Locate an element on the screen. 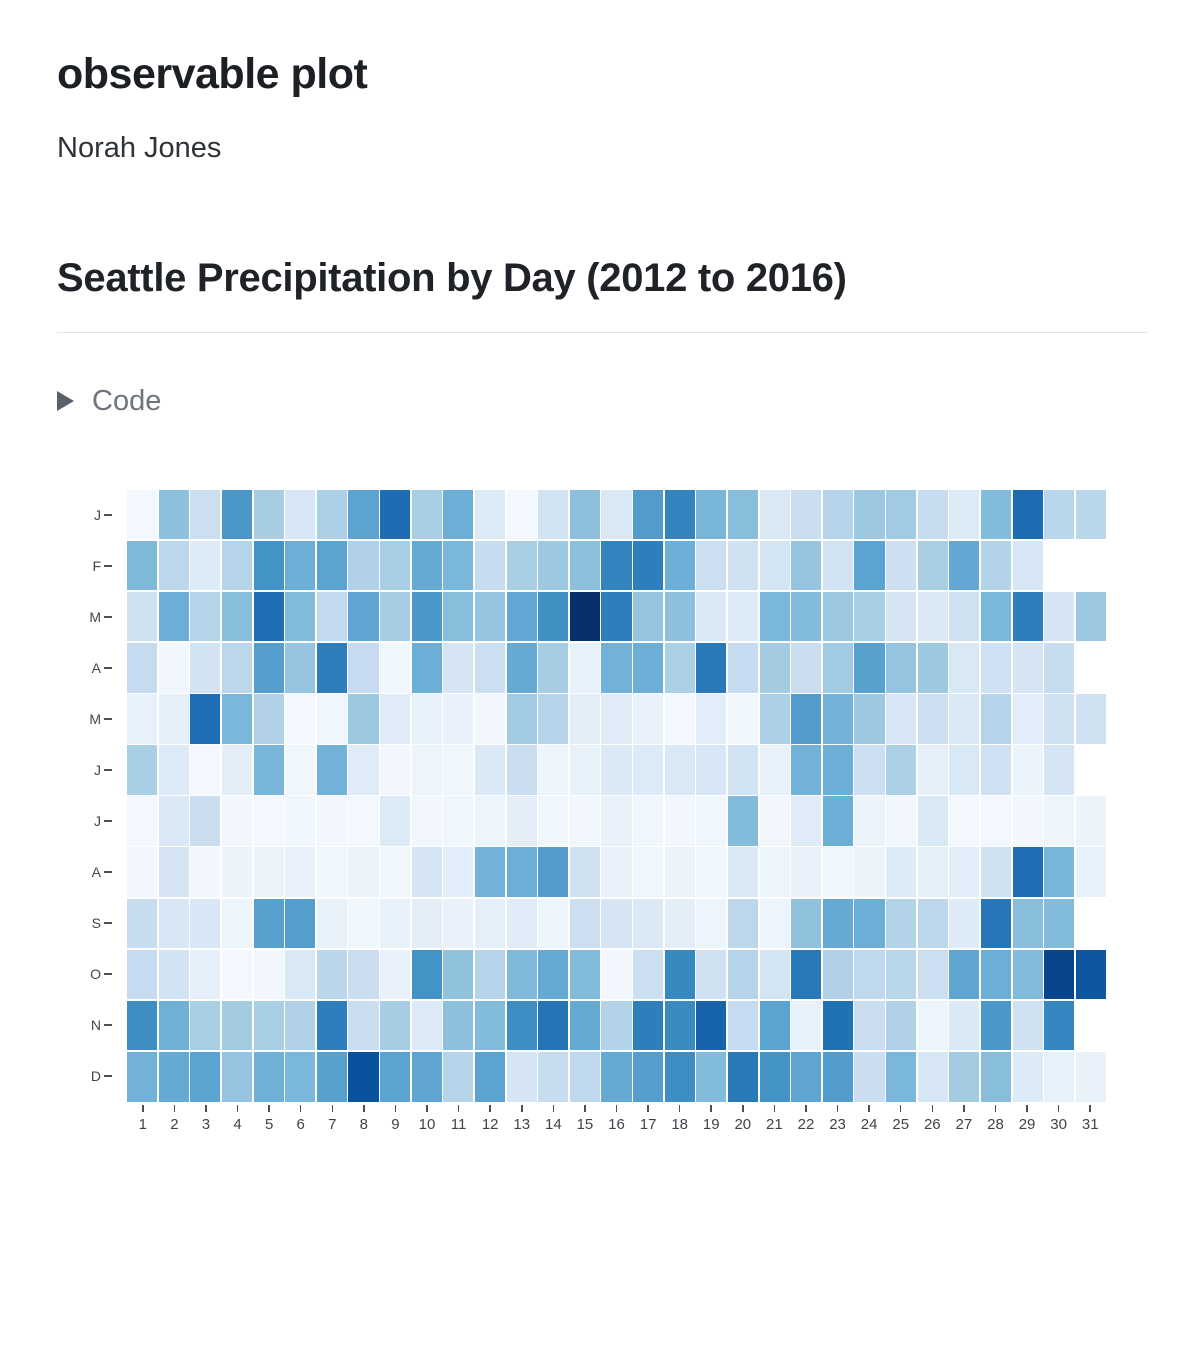 The image size is (1204, 1372). x-axis-label: 5 is located at coordinates (269, 1124).